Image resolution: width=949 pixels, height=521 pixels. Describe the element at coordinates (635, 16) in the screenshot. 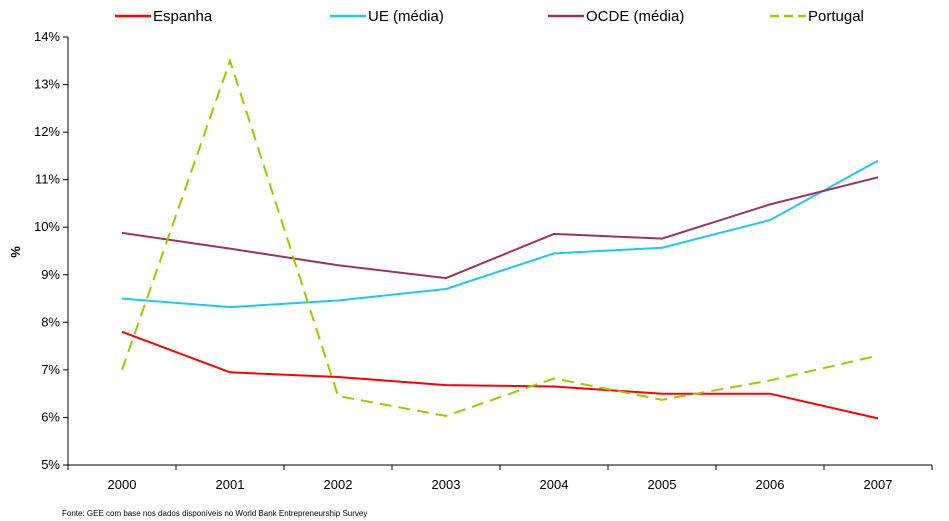

I see `legend-label-ocde-m-dia: OCDE (média)` at that location.